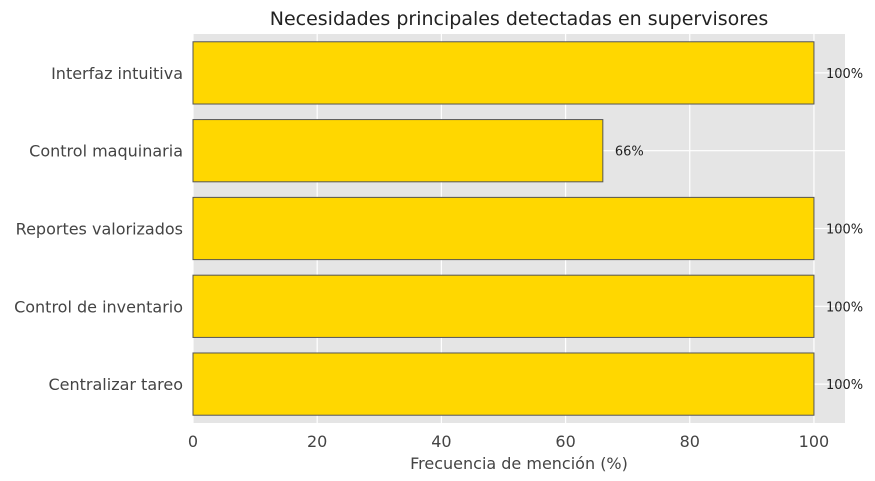 Image resolution: width=875 pixels, height=481 pixels. What do you see at coordinates (844, 74) in the screenshot?
I see `data-label-0: 100%` at bounding box center [844, 74].